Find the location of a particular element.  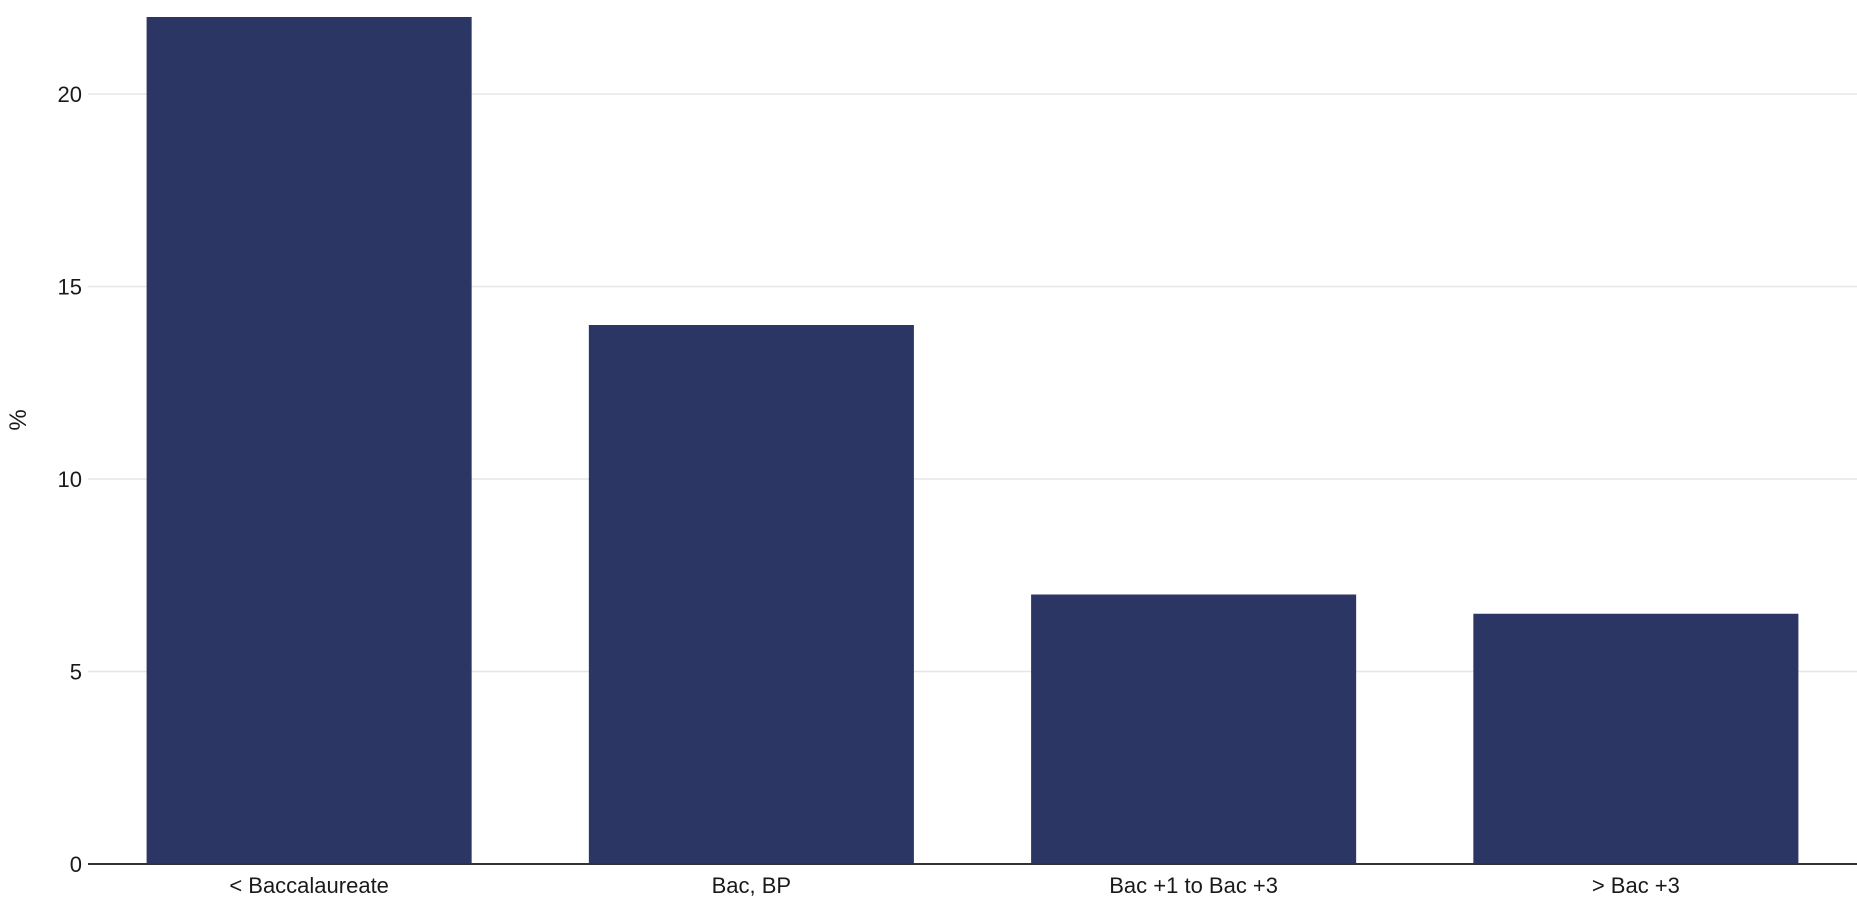

y-tick-label-10: 10 is located at coordinates (70, 479).